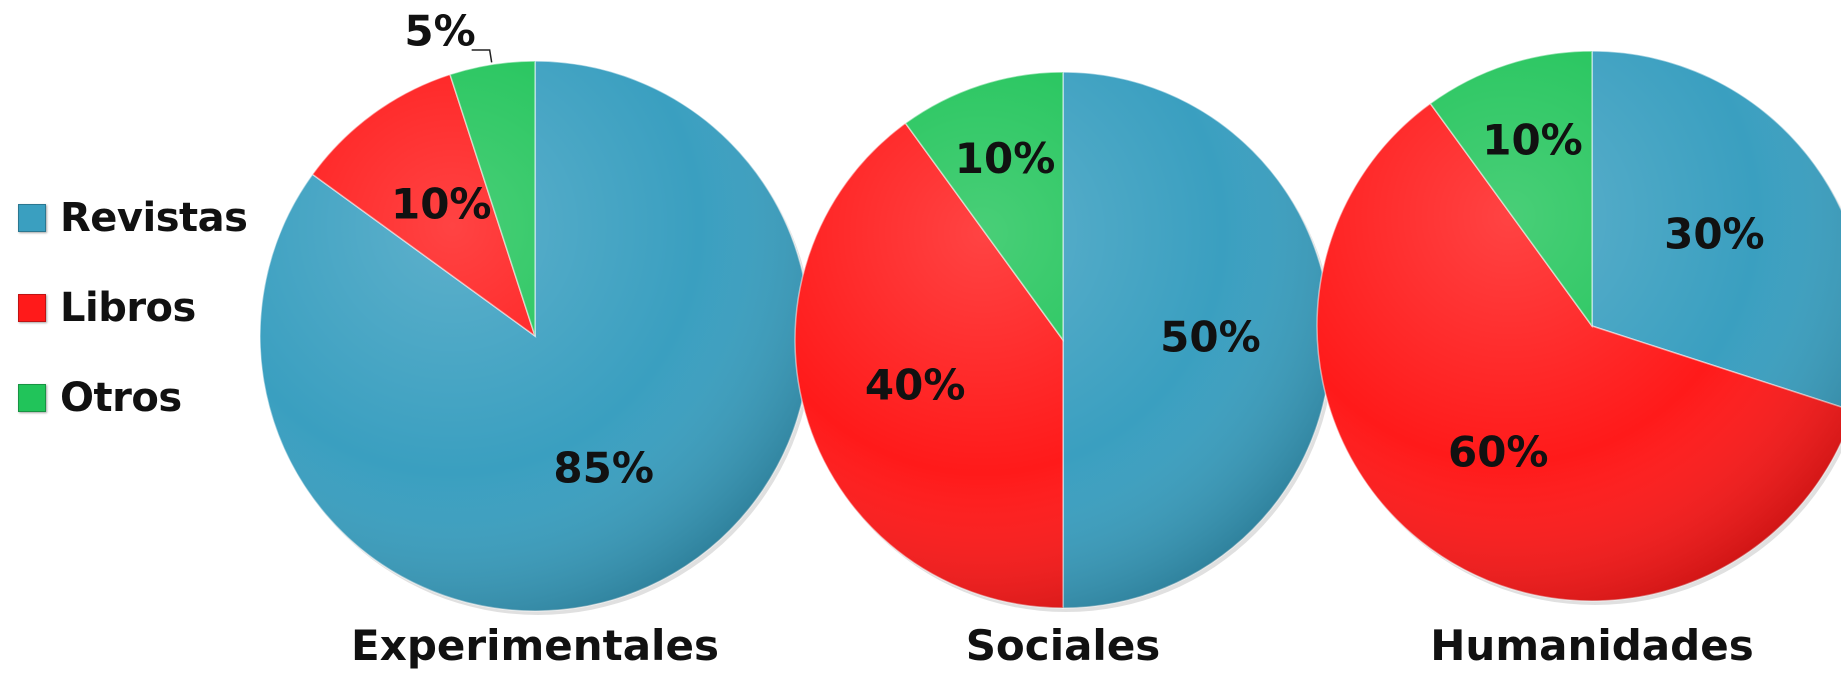 This screenshot has width=1841, height=693. I want to click on legend-item-libros: Libros, so click(132, 308).